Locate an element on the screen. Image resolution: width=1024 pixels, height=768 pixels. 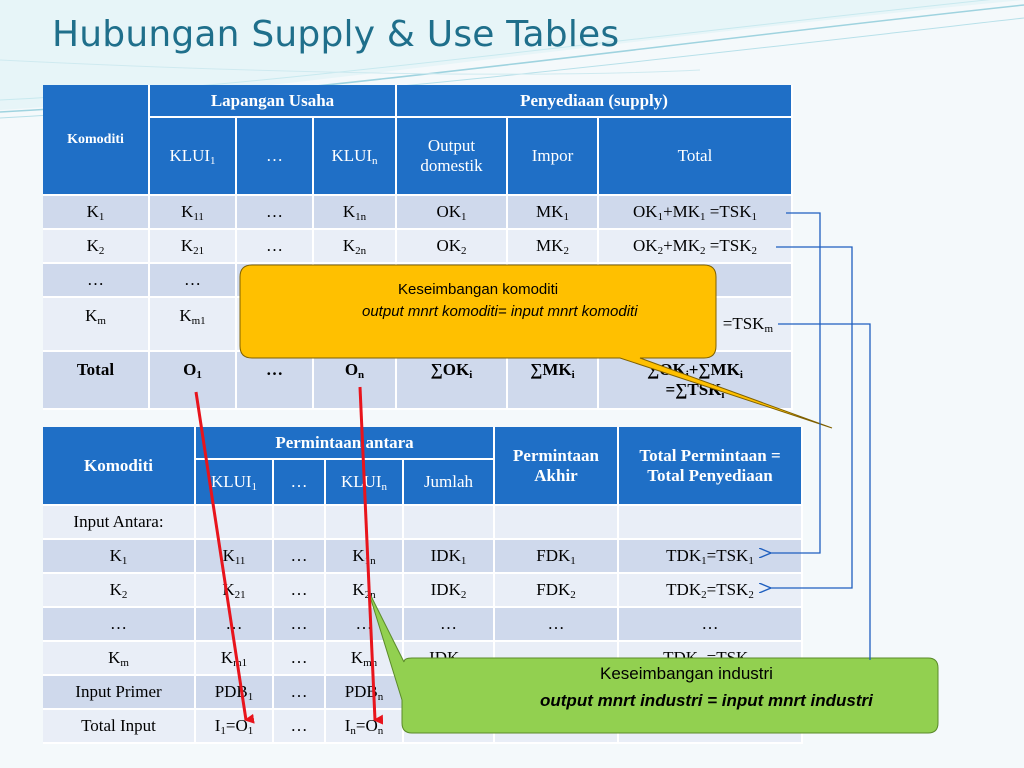
table-row: K1 K11 … K1n IDK1 FDK1 TDK1=TSK1 is located at coordinates (423, 557).